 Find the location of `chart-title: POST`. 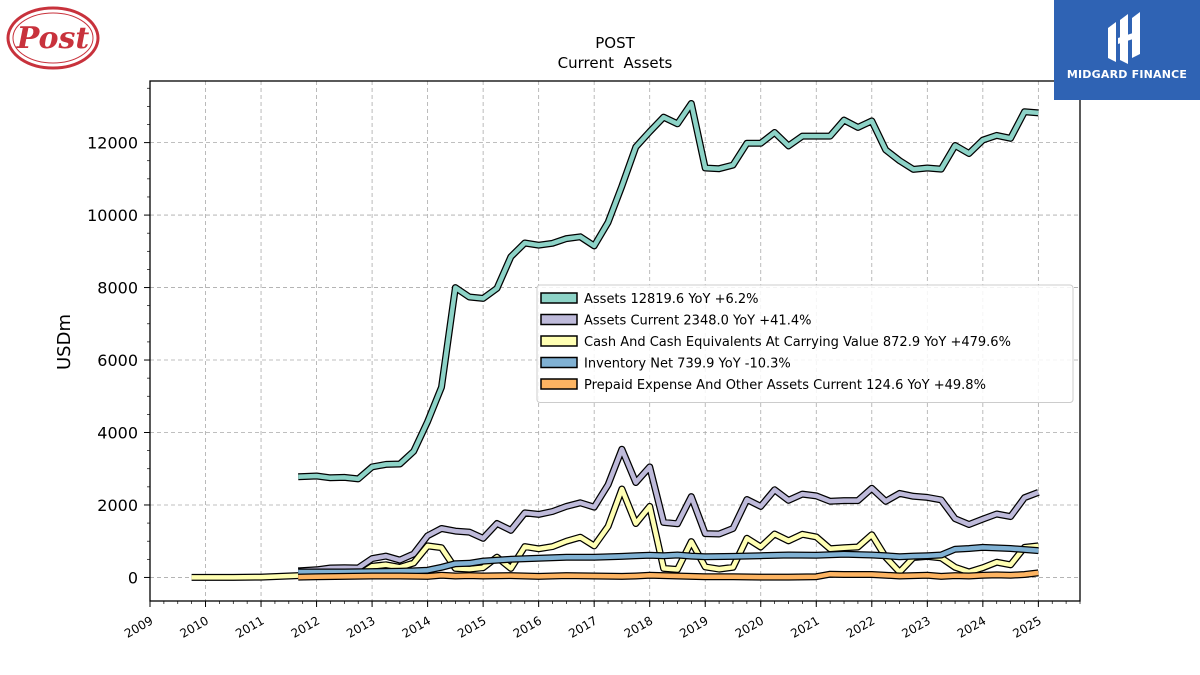

chart-title: POST is located at coordinates (615, 43).